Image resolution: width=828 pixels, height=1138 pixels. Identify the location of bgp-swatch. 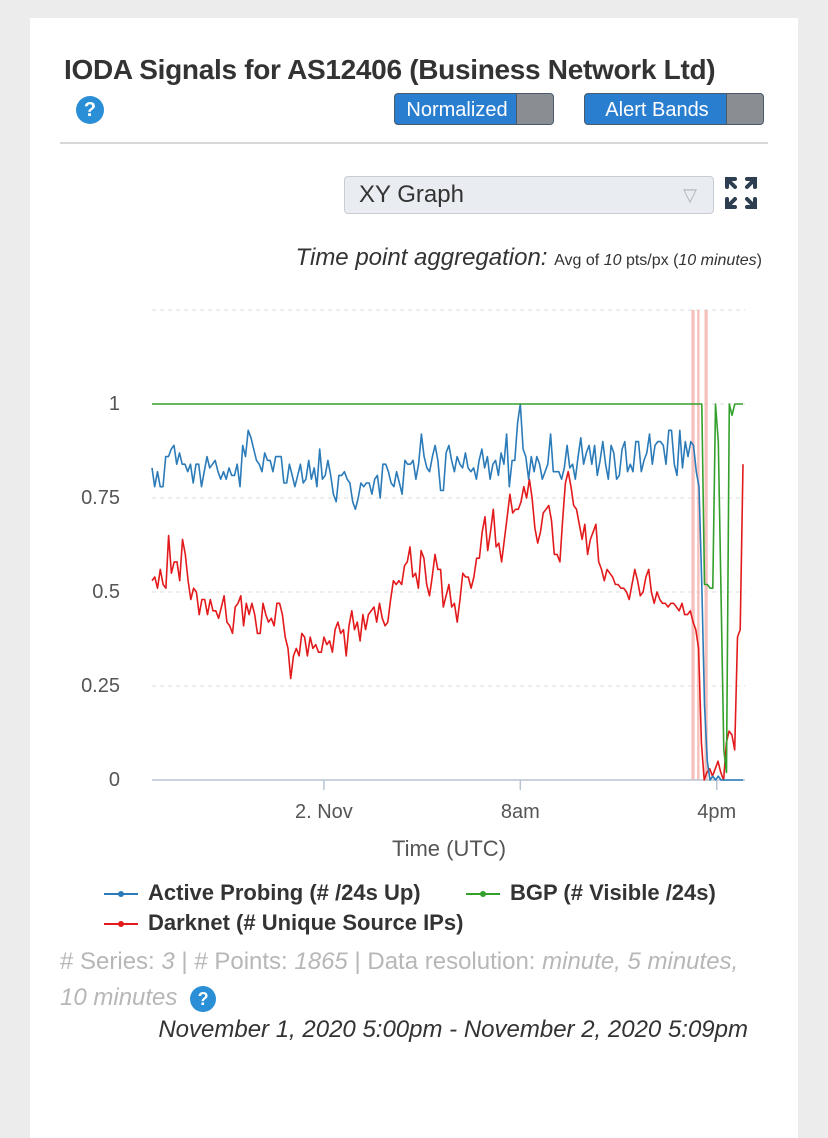
(483, 894).